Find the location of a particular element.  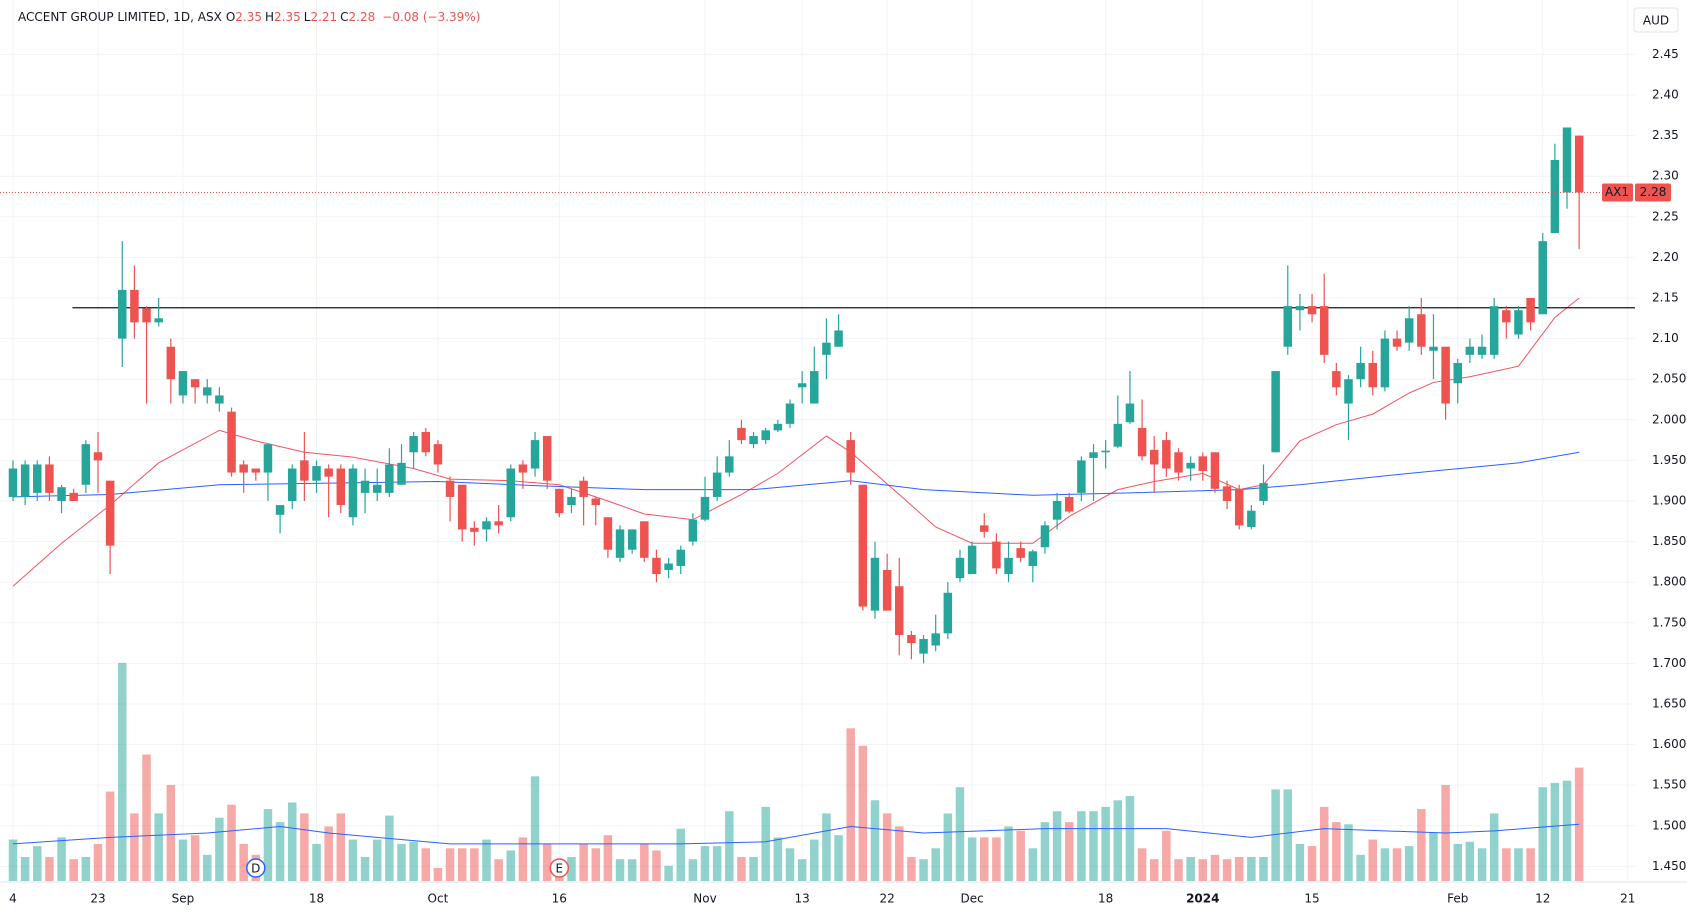

x-tick-label: 16 is located at coordinates (559, 899).